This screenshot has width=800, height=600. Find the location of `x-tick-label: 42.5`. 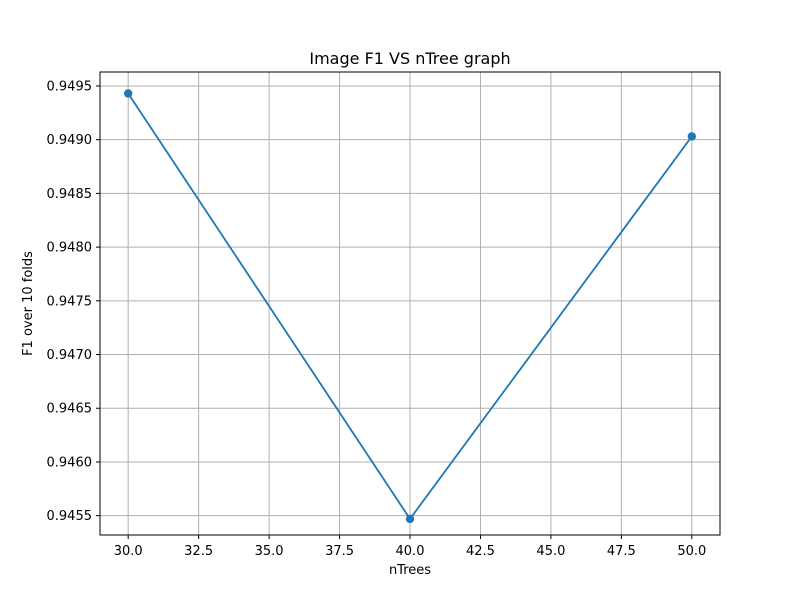

x-tick-label: 42.5 is located at coordinates (480, 551).